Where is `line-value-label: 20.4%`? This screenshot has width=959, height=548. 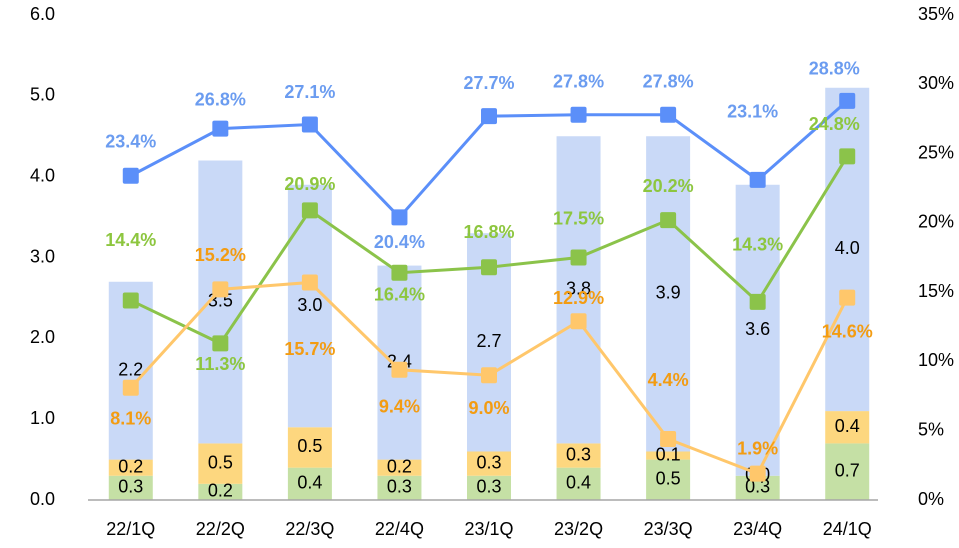 line-value-label: 20.4% is located at coordinates (399, 242).